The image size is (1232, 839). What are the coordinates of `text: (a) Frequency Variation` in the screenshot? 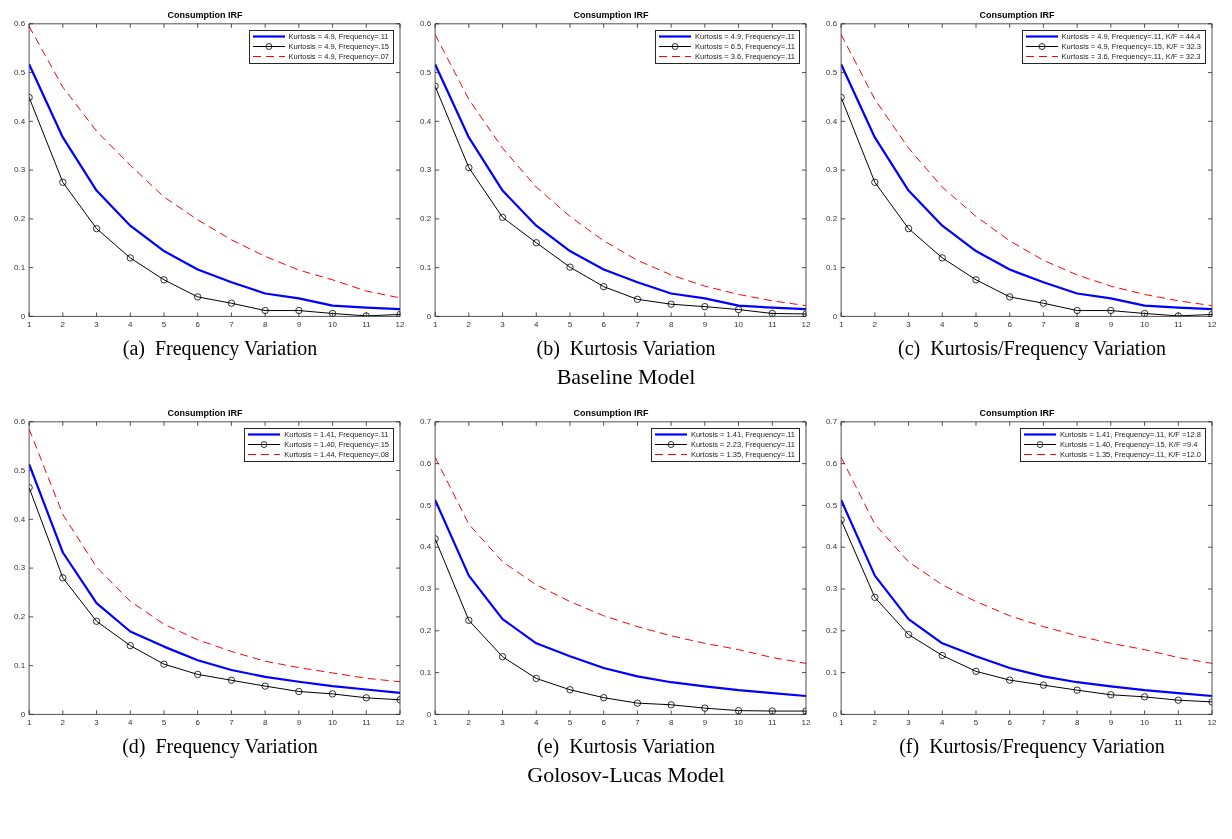 It's located at (220, 349).